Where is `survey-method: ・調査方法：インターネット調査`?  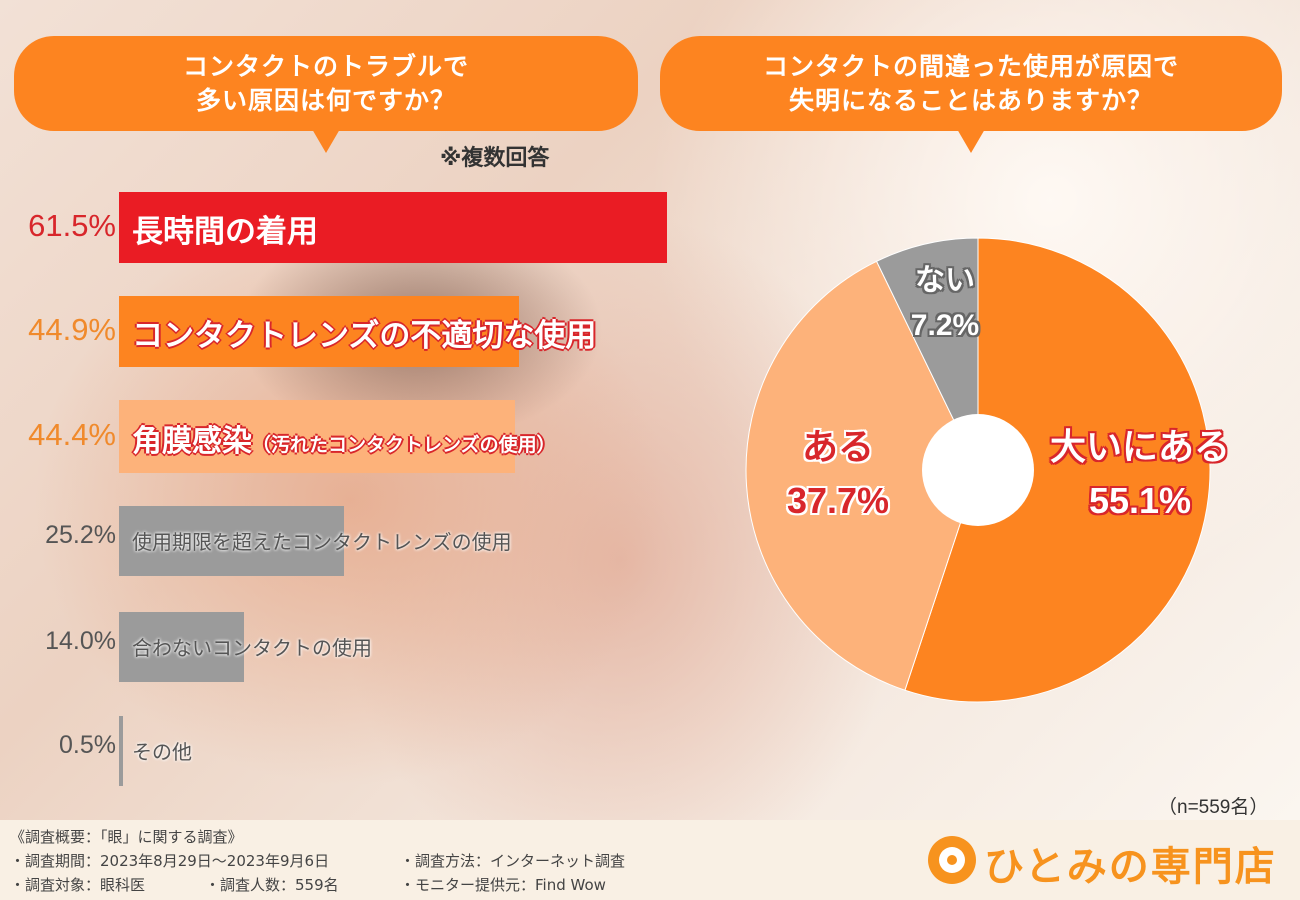
survey-method: ・調査方法：インターネット調査 is located at coordinates (513, 861).